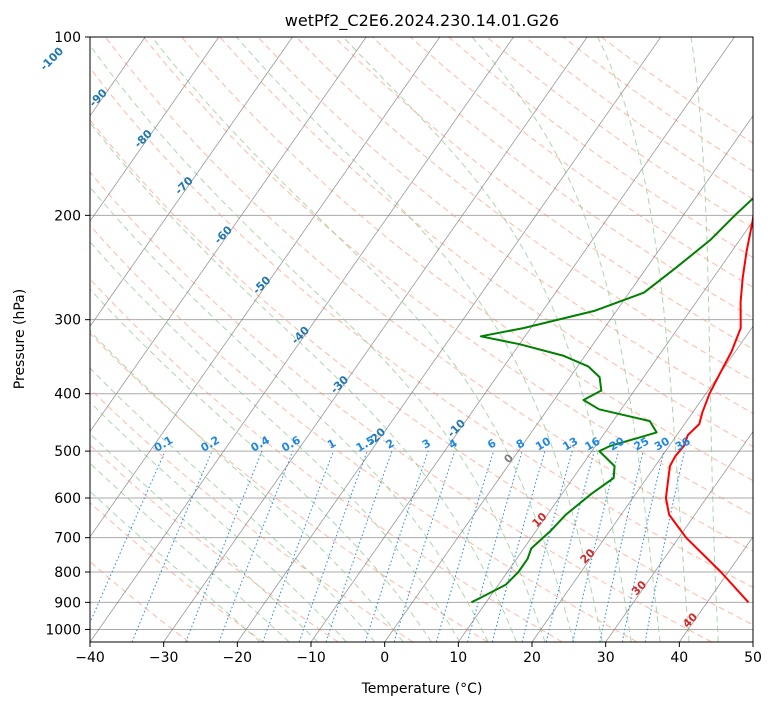 The image size is (775, 708). I want to click on temperature-line, so click(708, 407).